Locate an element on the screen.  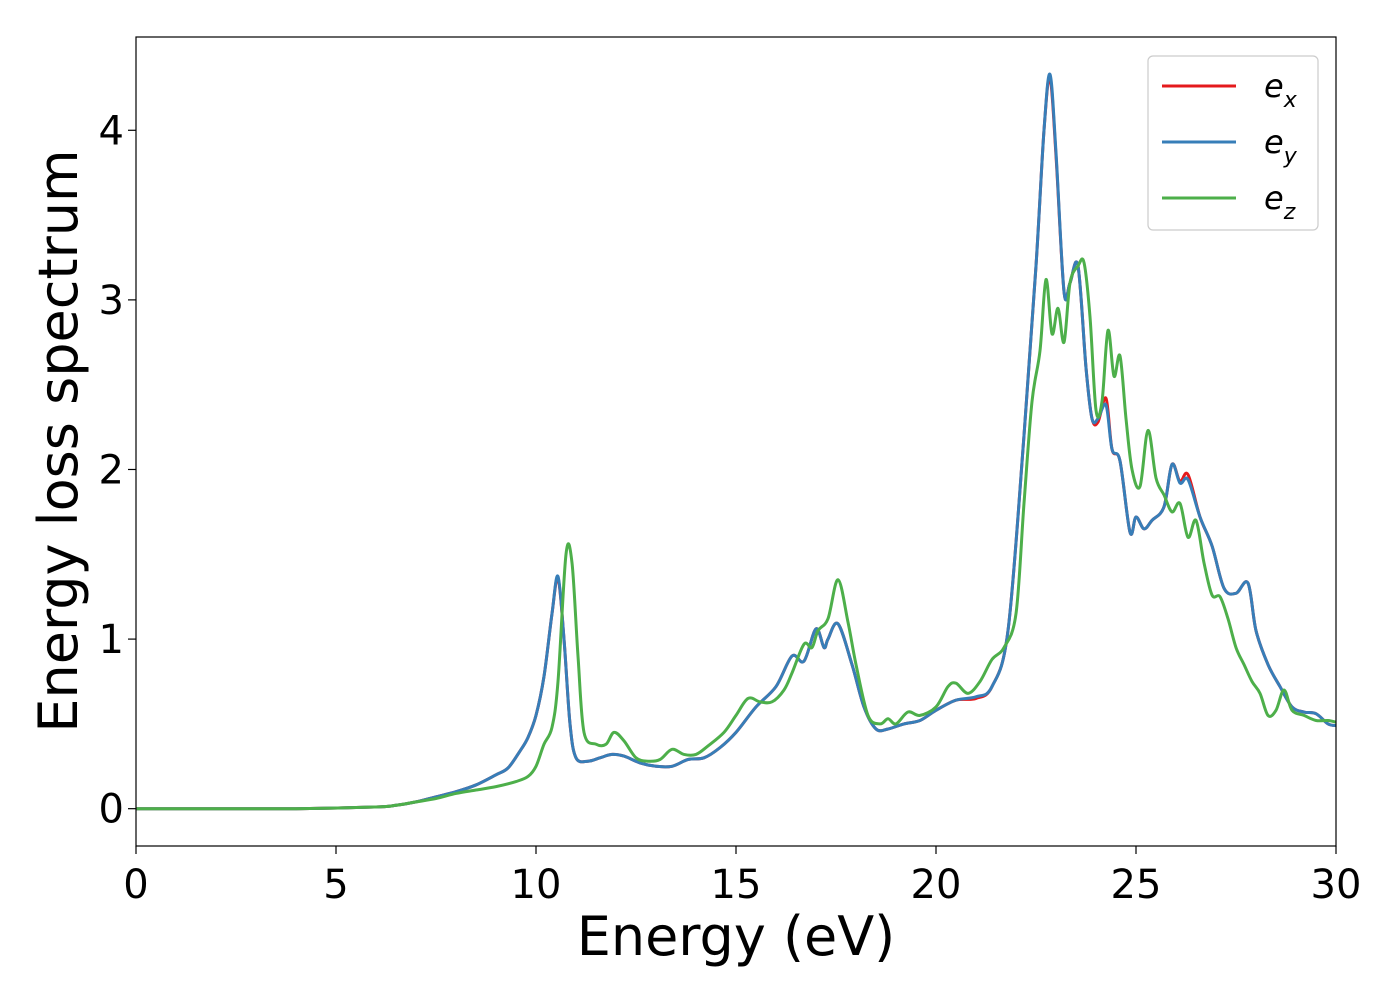
y-tick-label: 3 is located at coordinates (111, 301).